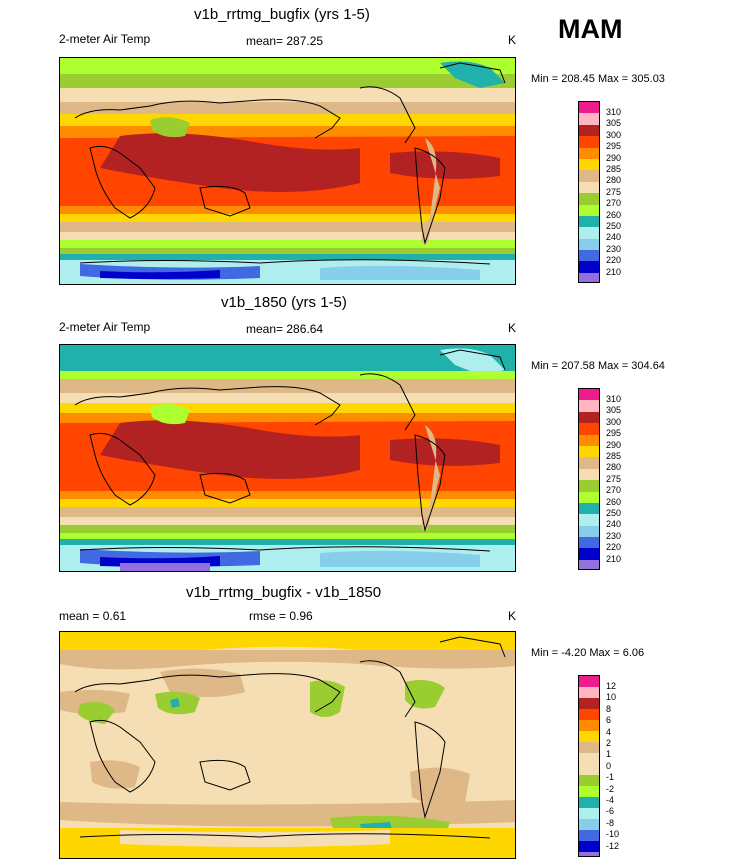 The width and height of the screenshot is (732, 865). I want to click on panel-3-minmax: Min = -4.20 Max = 6.06, so click(588, 653).